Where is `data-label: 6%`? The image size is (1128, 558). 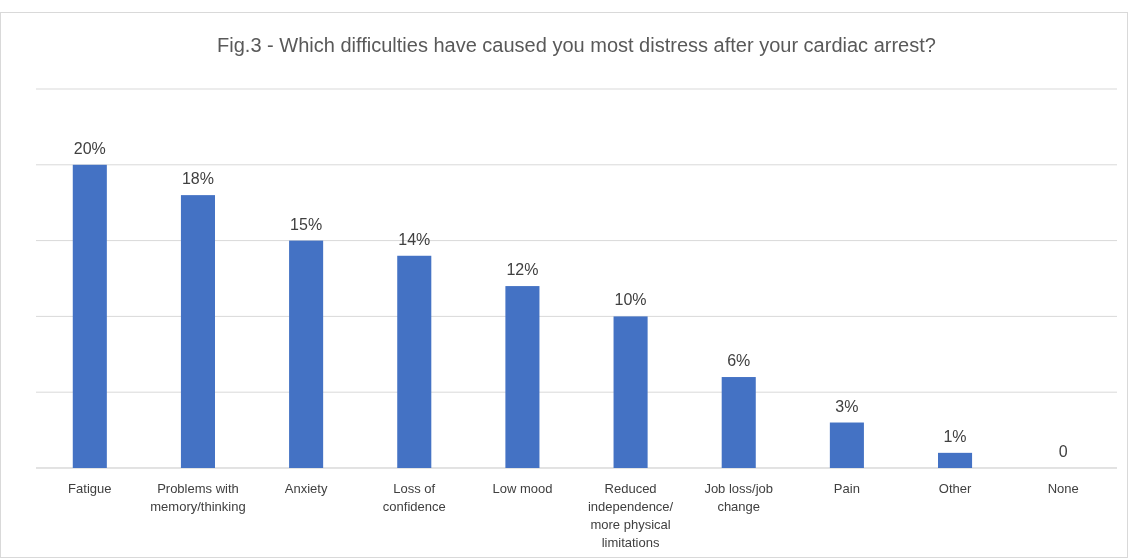
data-label: 6% is located at coordinates (739, 361).